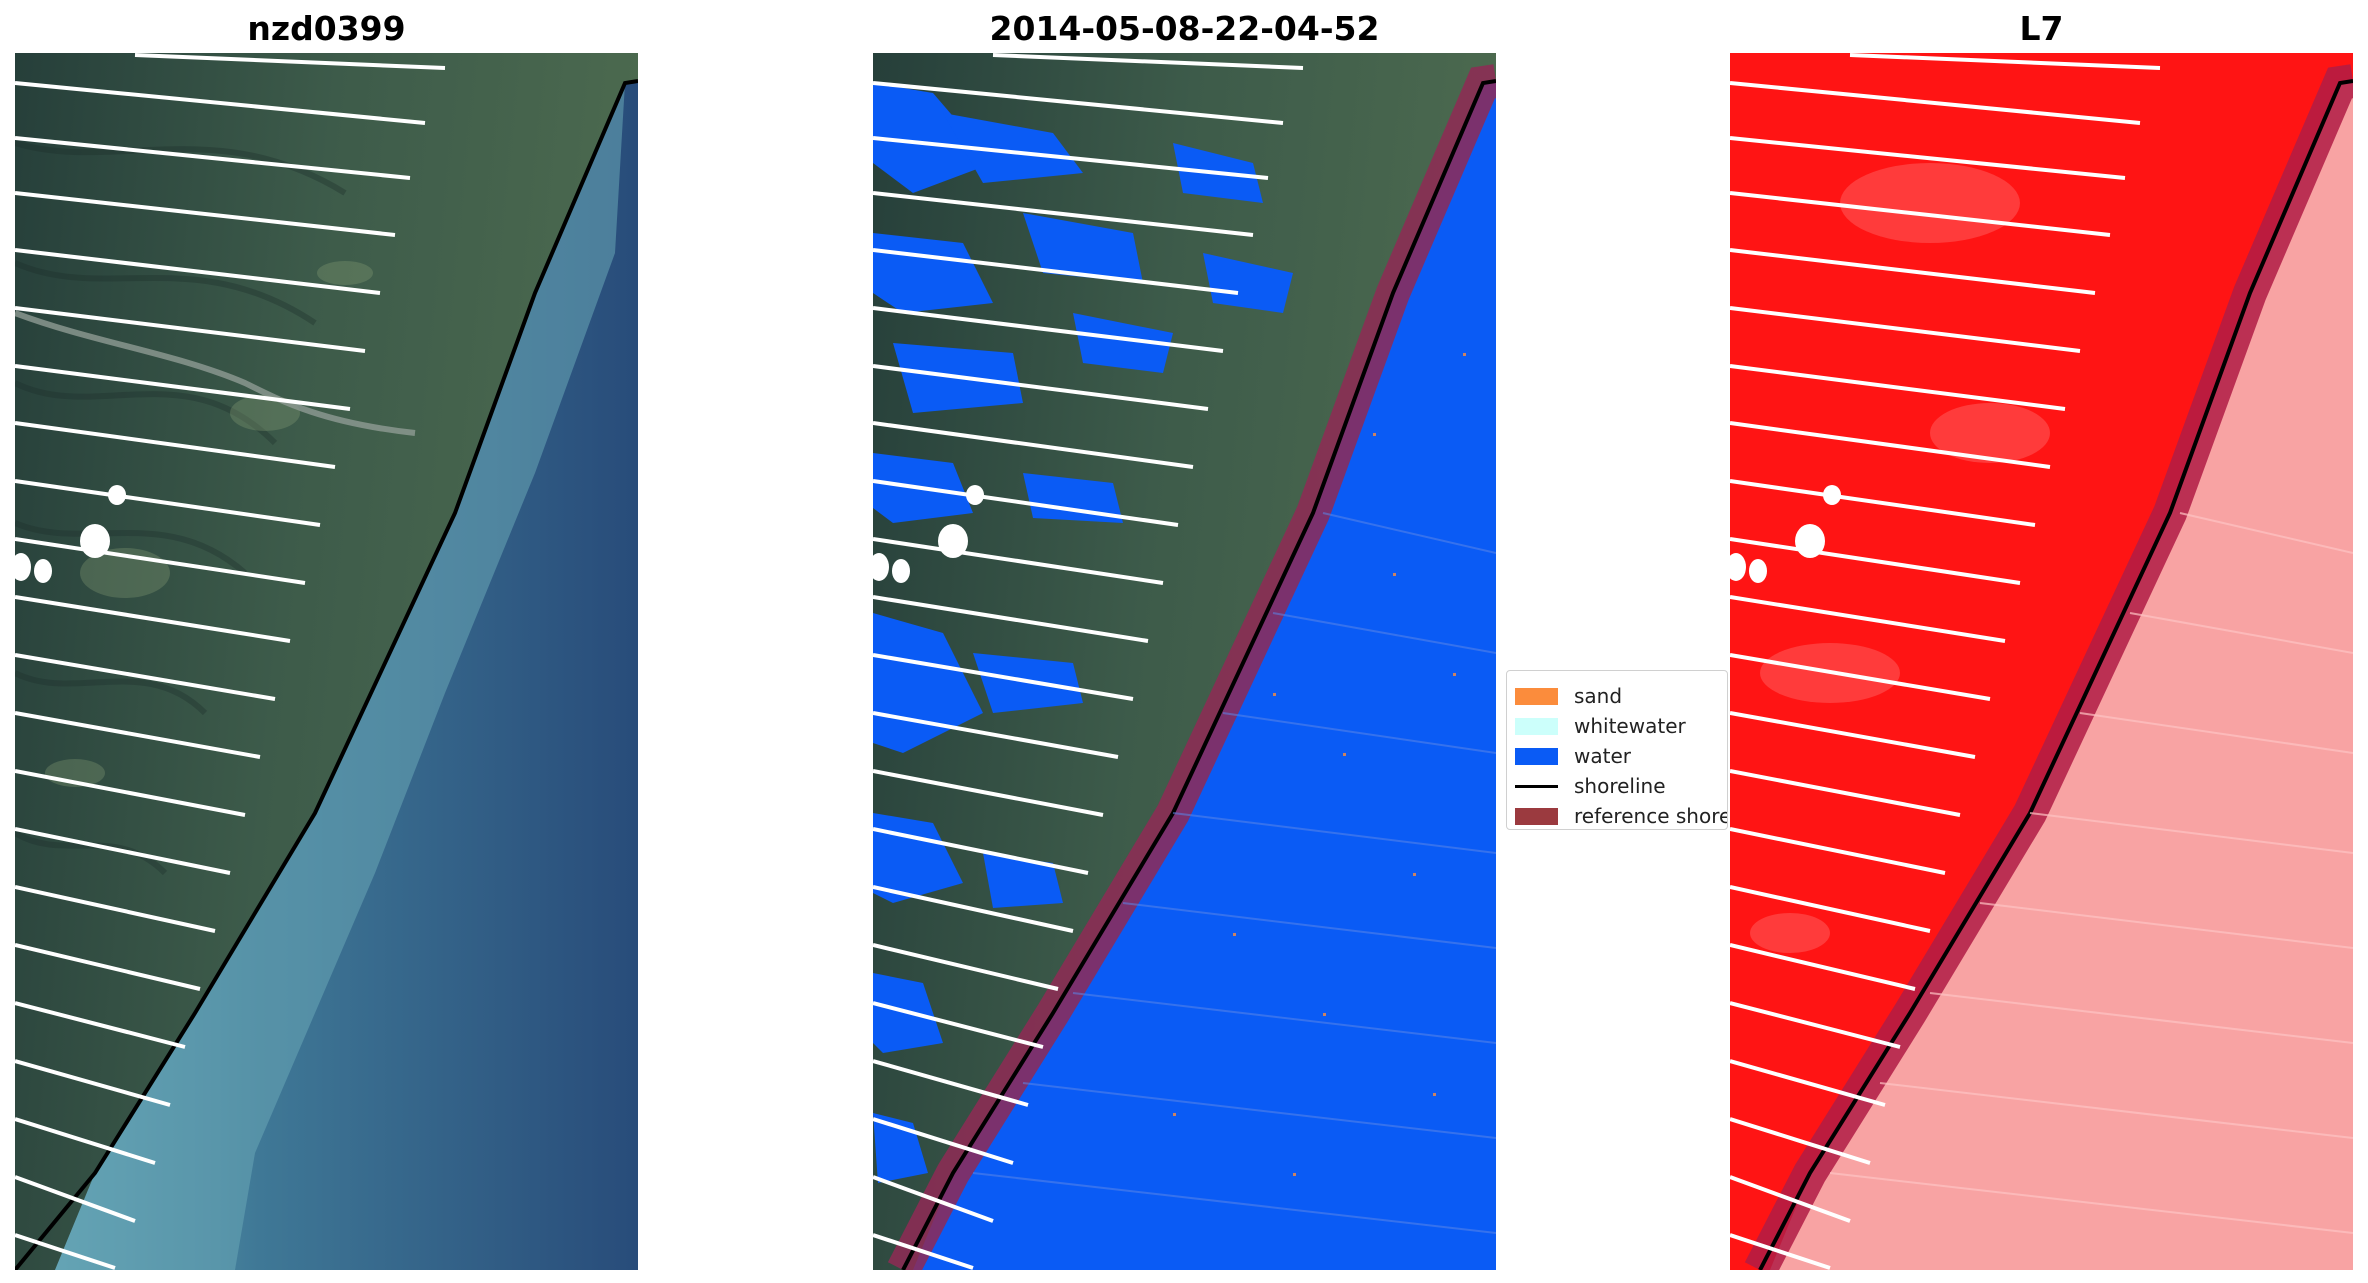  I want to click on panel-title-classified: 2014-05-08-22-04-52, so click(1184, 28).